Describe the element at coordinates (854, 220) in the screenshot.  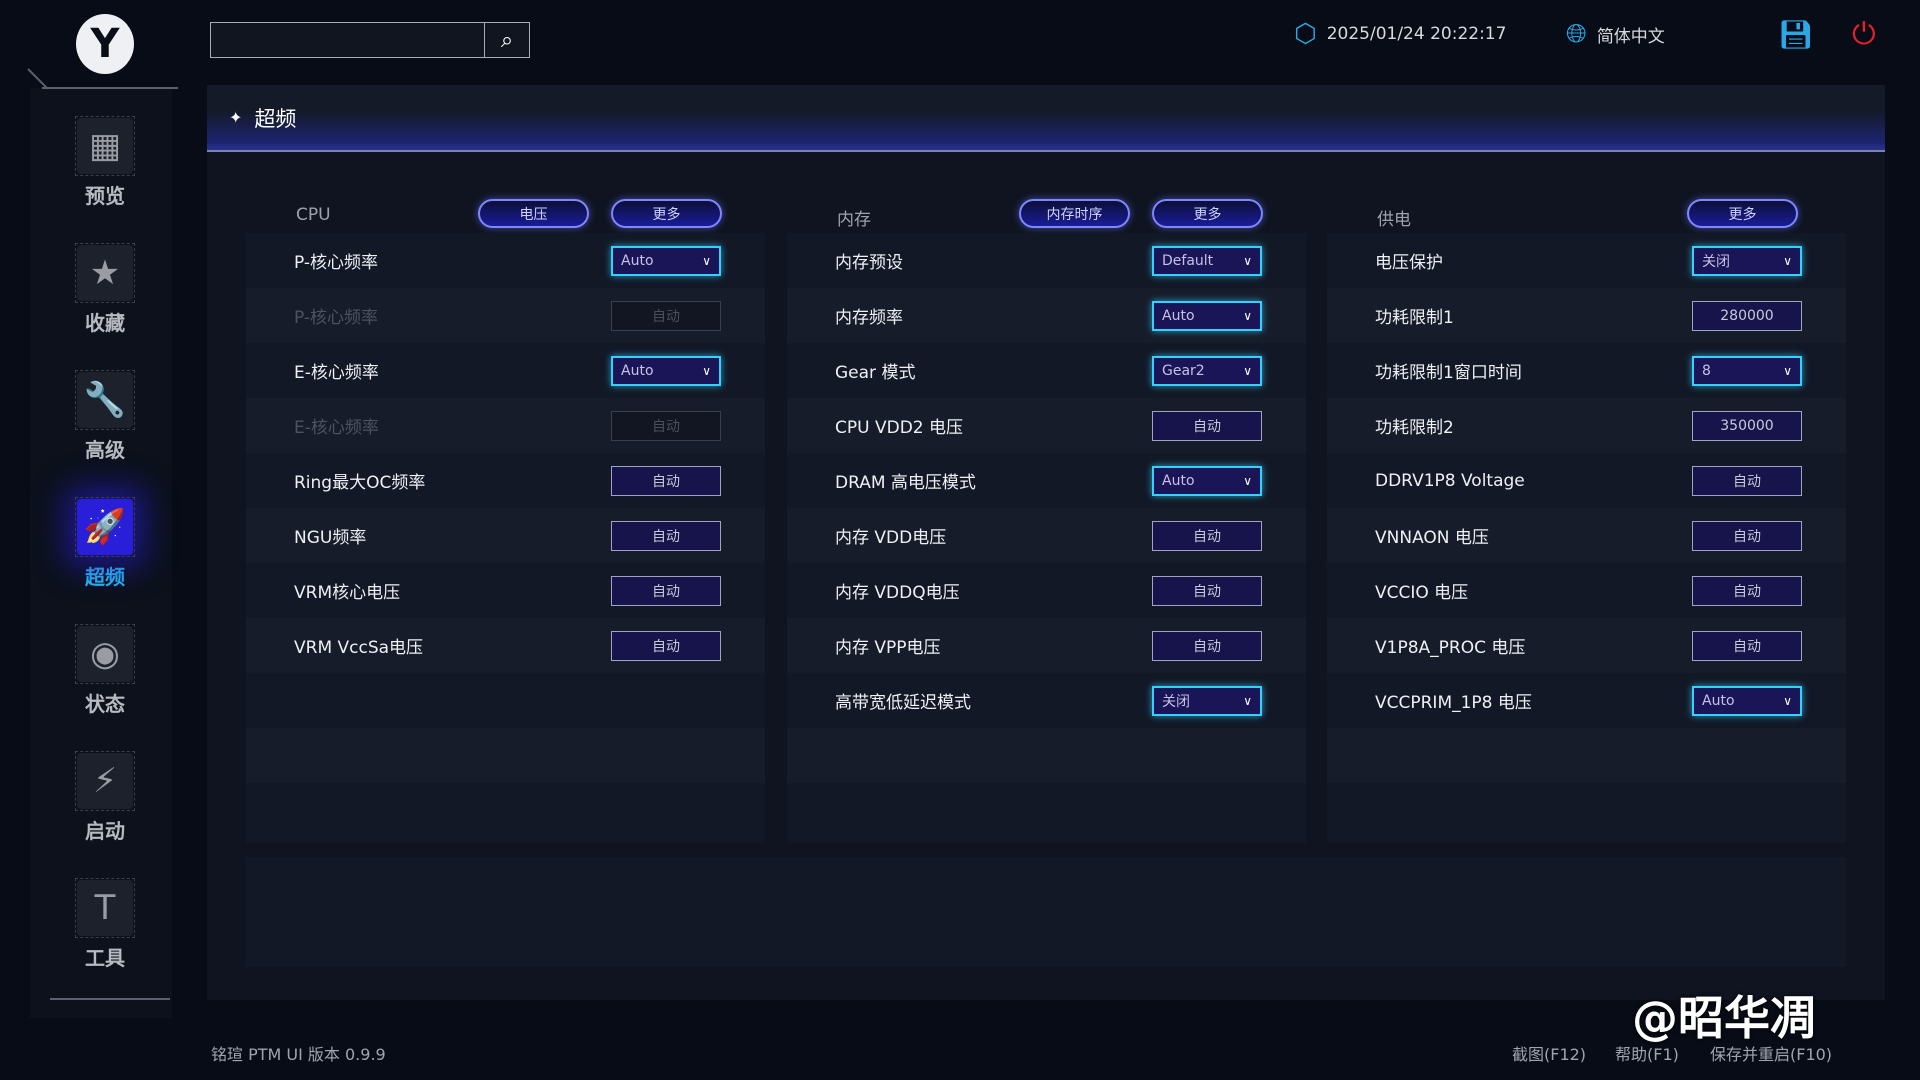
I see `column-title: 内存` at that location.